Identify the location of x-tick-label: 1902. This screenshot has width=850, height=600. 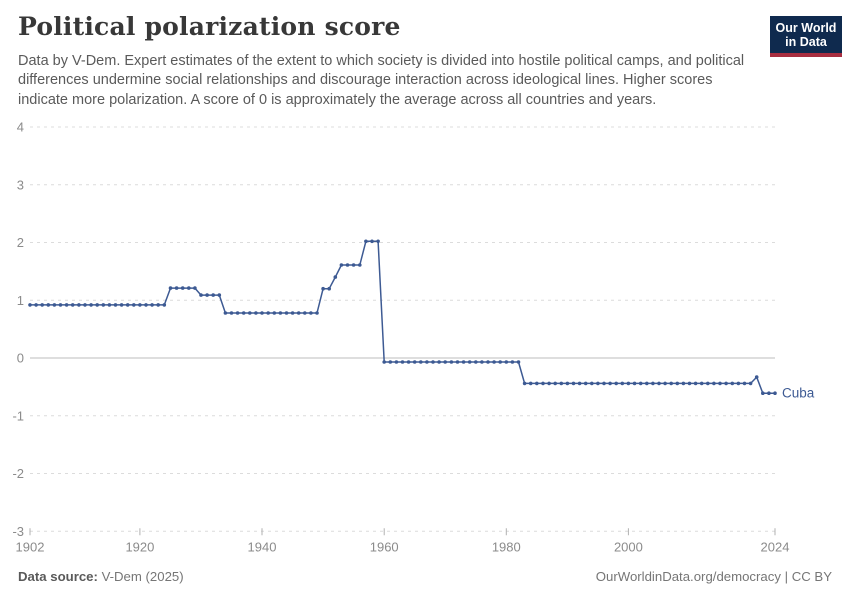
(30, 546).